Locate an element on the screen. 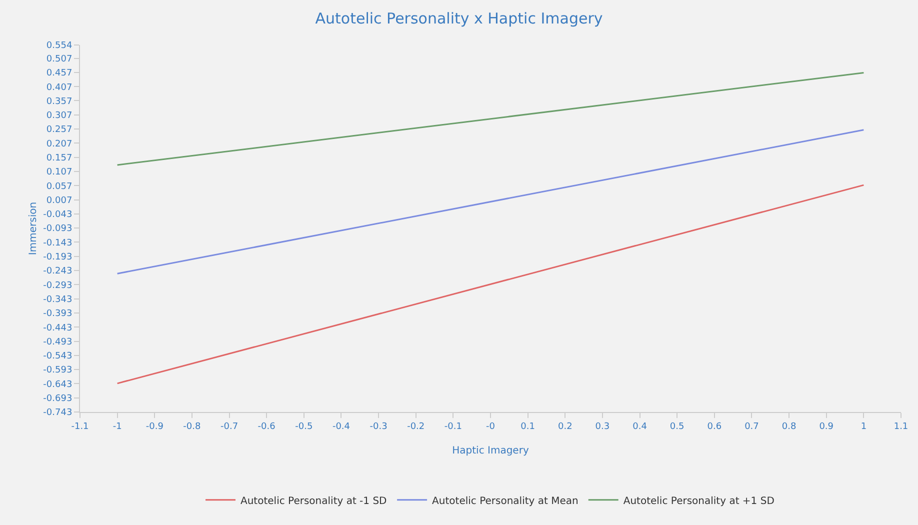 The height and width of the screenshot is (525, 918). y-tick-label: 0.307 is located at coordinates (59, 116).